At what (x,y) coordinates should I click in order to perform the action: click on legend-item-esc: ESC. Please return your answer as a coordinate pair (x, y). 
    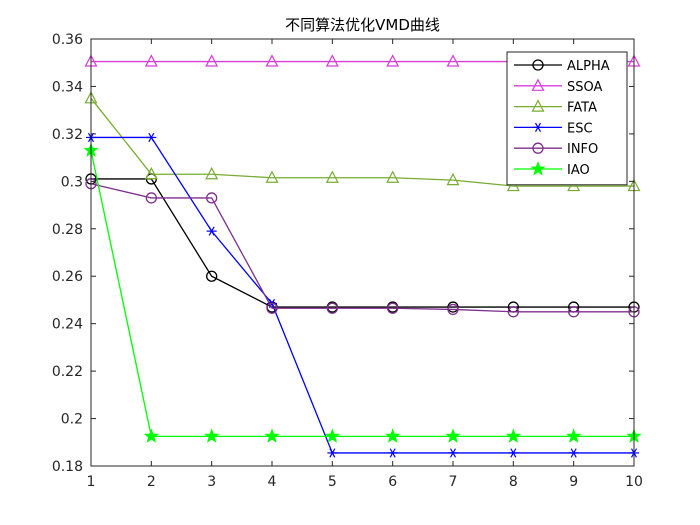
    Looking at the image, I should click on (553, 128).